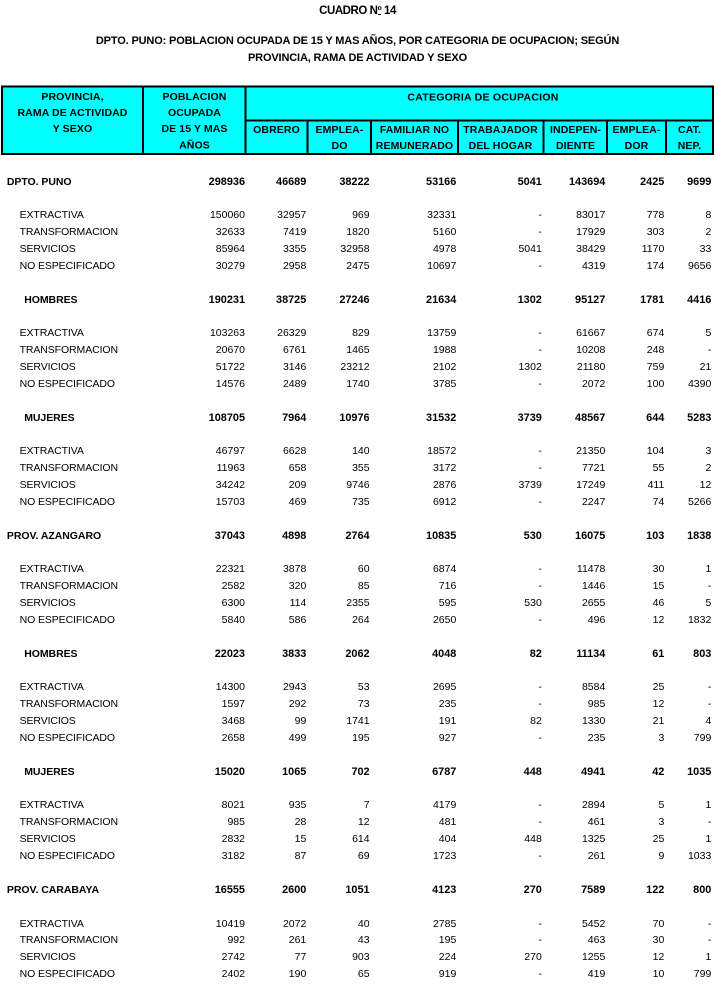  What do you see at coordinates (501, 146) in the screenshot?
I see `svg-text: DEL HOGAR` at bounding box center [501, 146].